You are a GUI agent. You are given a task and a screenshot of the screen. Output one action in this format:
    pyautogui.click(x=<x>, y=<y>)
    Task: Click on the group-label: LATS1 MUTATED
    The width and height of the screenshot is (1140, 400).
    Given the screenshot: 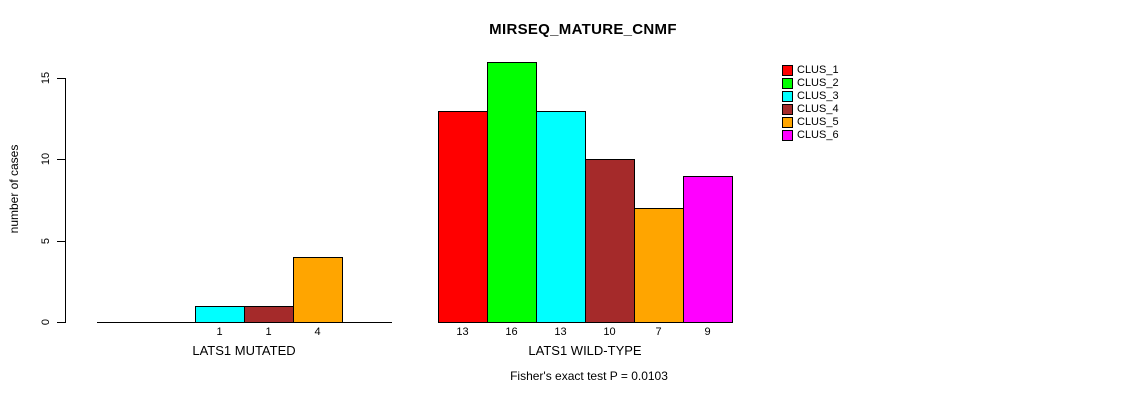 What is the action you would take?
    pyautogui.click(x=244, y=350)
    